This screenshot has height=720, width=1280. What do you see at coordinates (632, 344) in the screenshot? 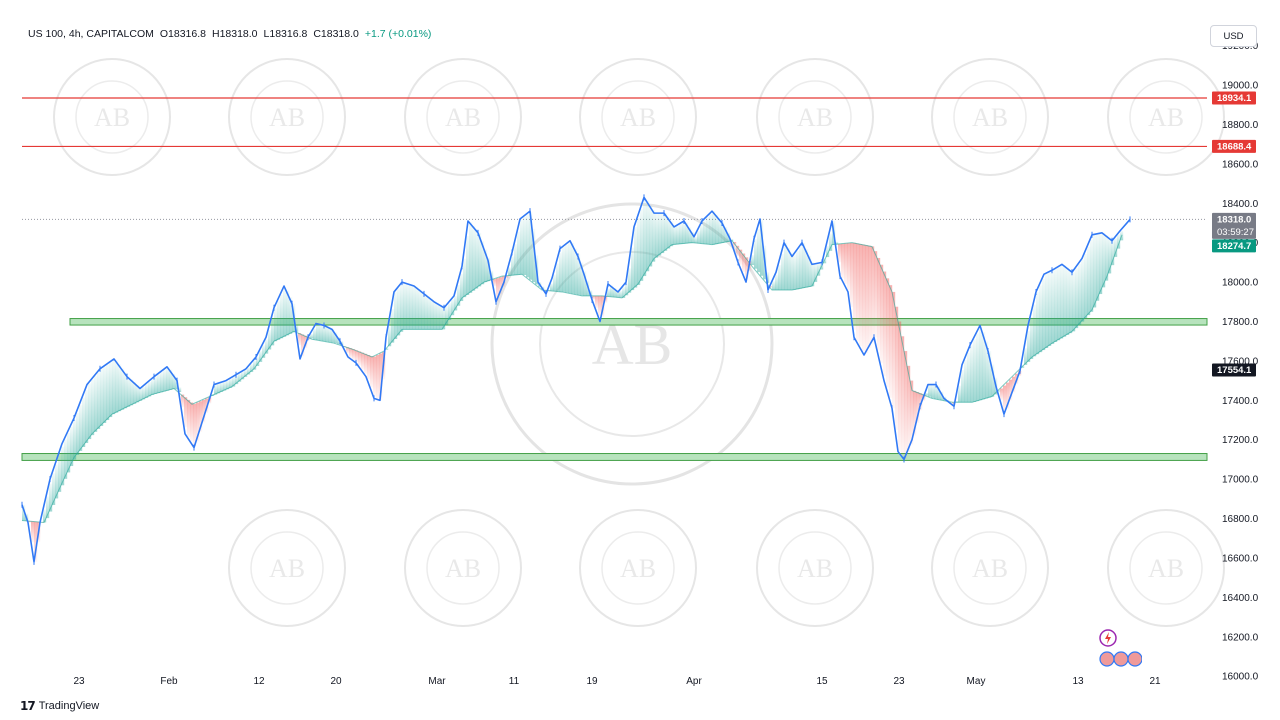
I see `watermark-large-seal-icon` at bounding box center [632, 344].